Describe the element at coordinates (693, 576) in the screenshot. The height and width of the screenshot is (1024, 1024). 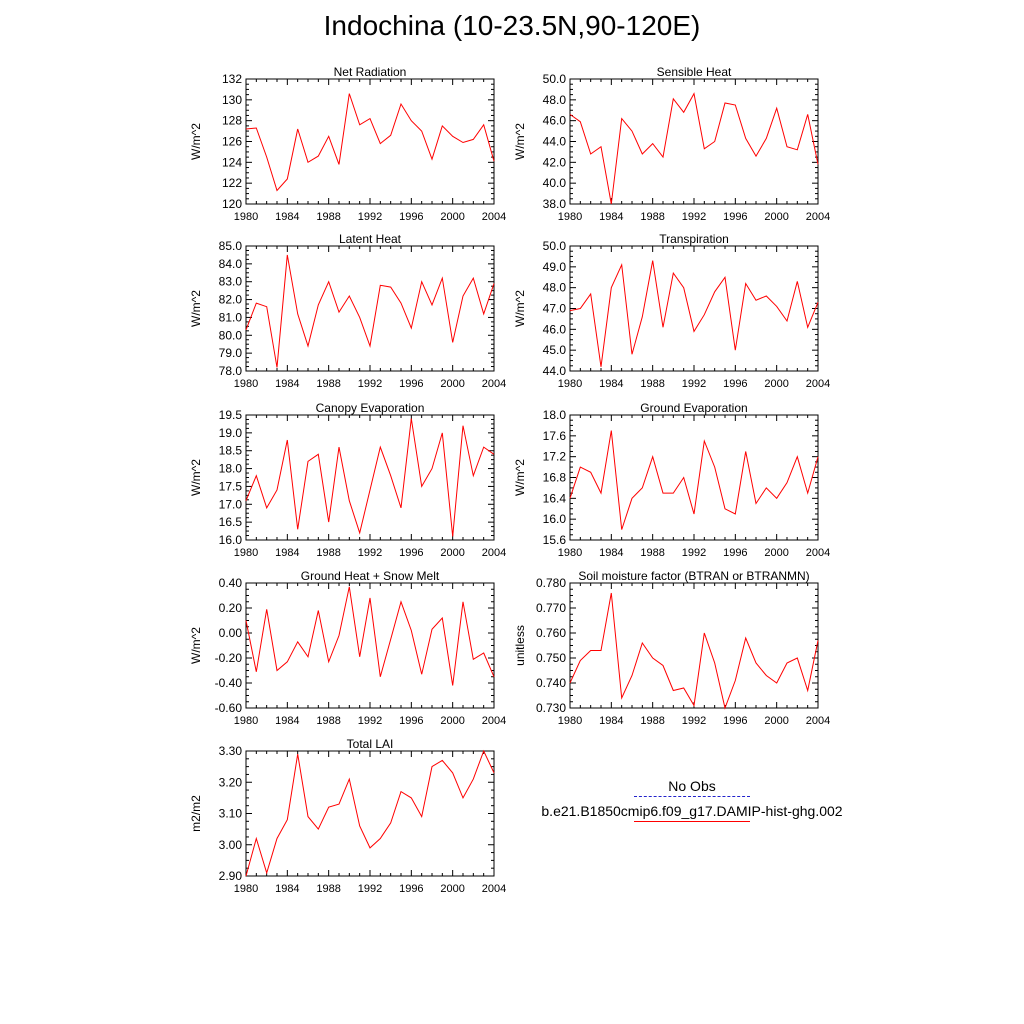
I see `panel-title: Soil moisture factor (BTRAN or BTRANMN)` at that location.